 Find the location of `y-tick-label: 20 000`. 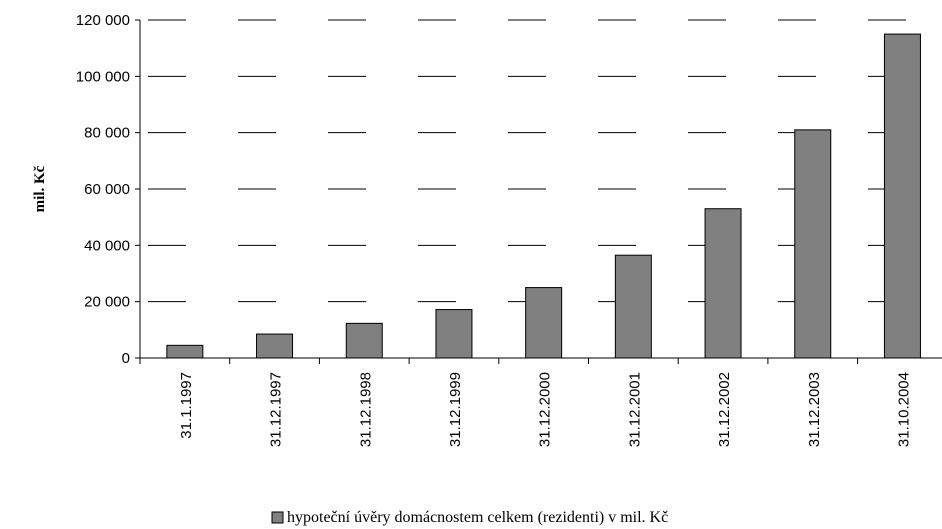

y-tick-label: 20 000 is located at coordinates (107, 302).